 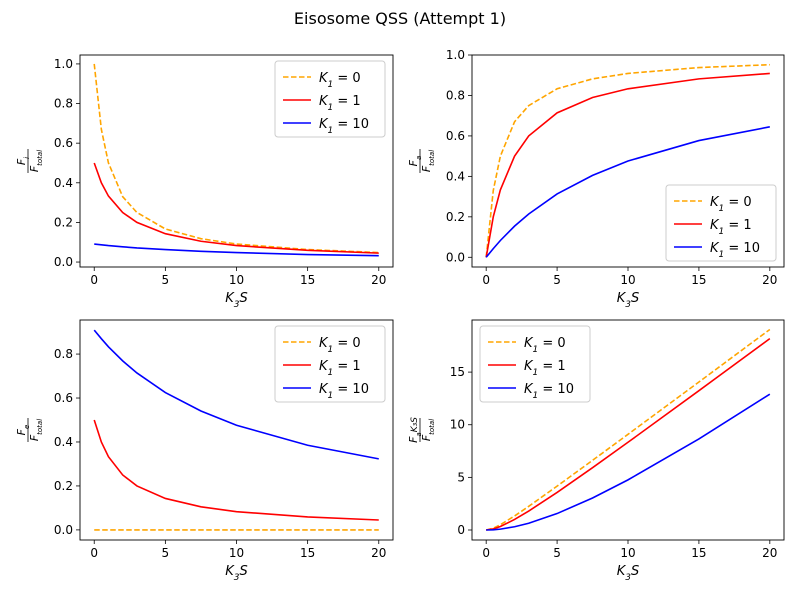 What do you see at coordinates (457, 372) in the screenshot?
I see `y-tick-label: 15` at bounding box center [457, 372].